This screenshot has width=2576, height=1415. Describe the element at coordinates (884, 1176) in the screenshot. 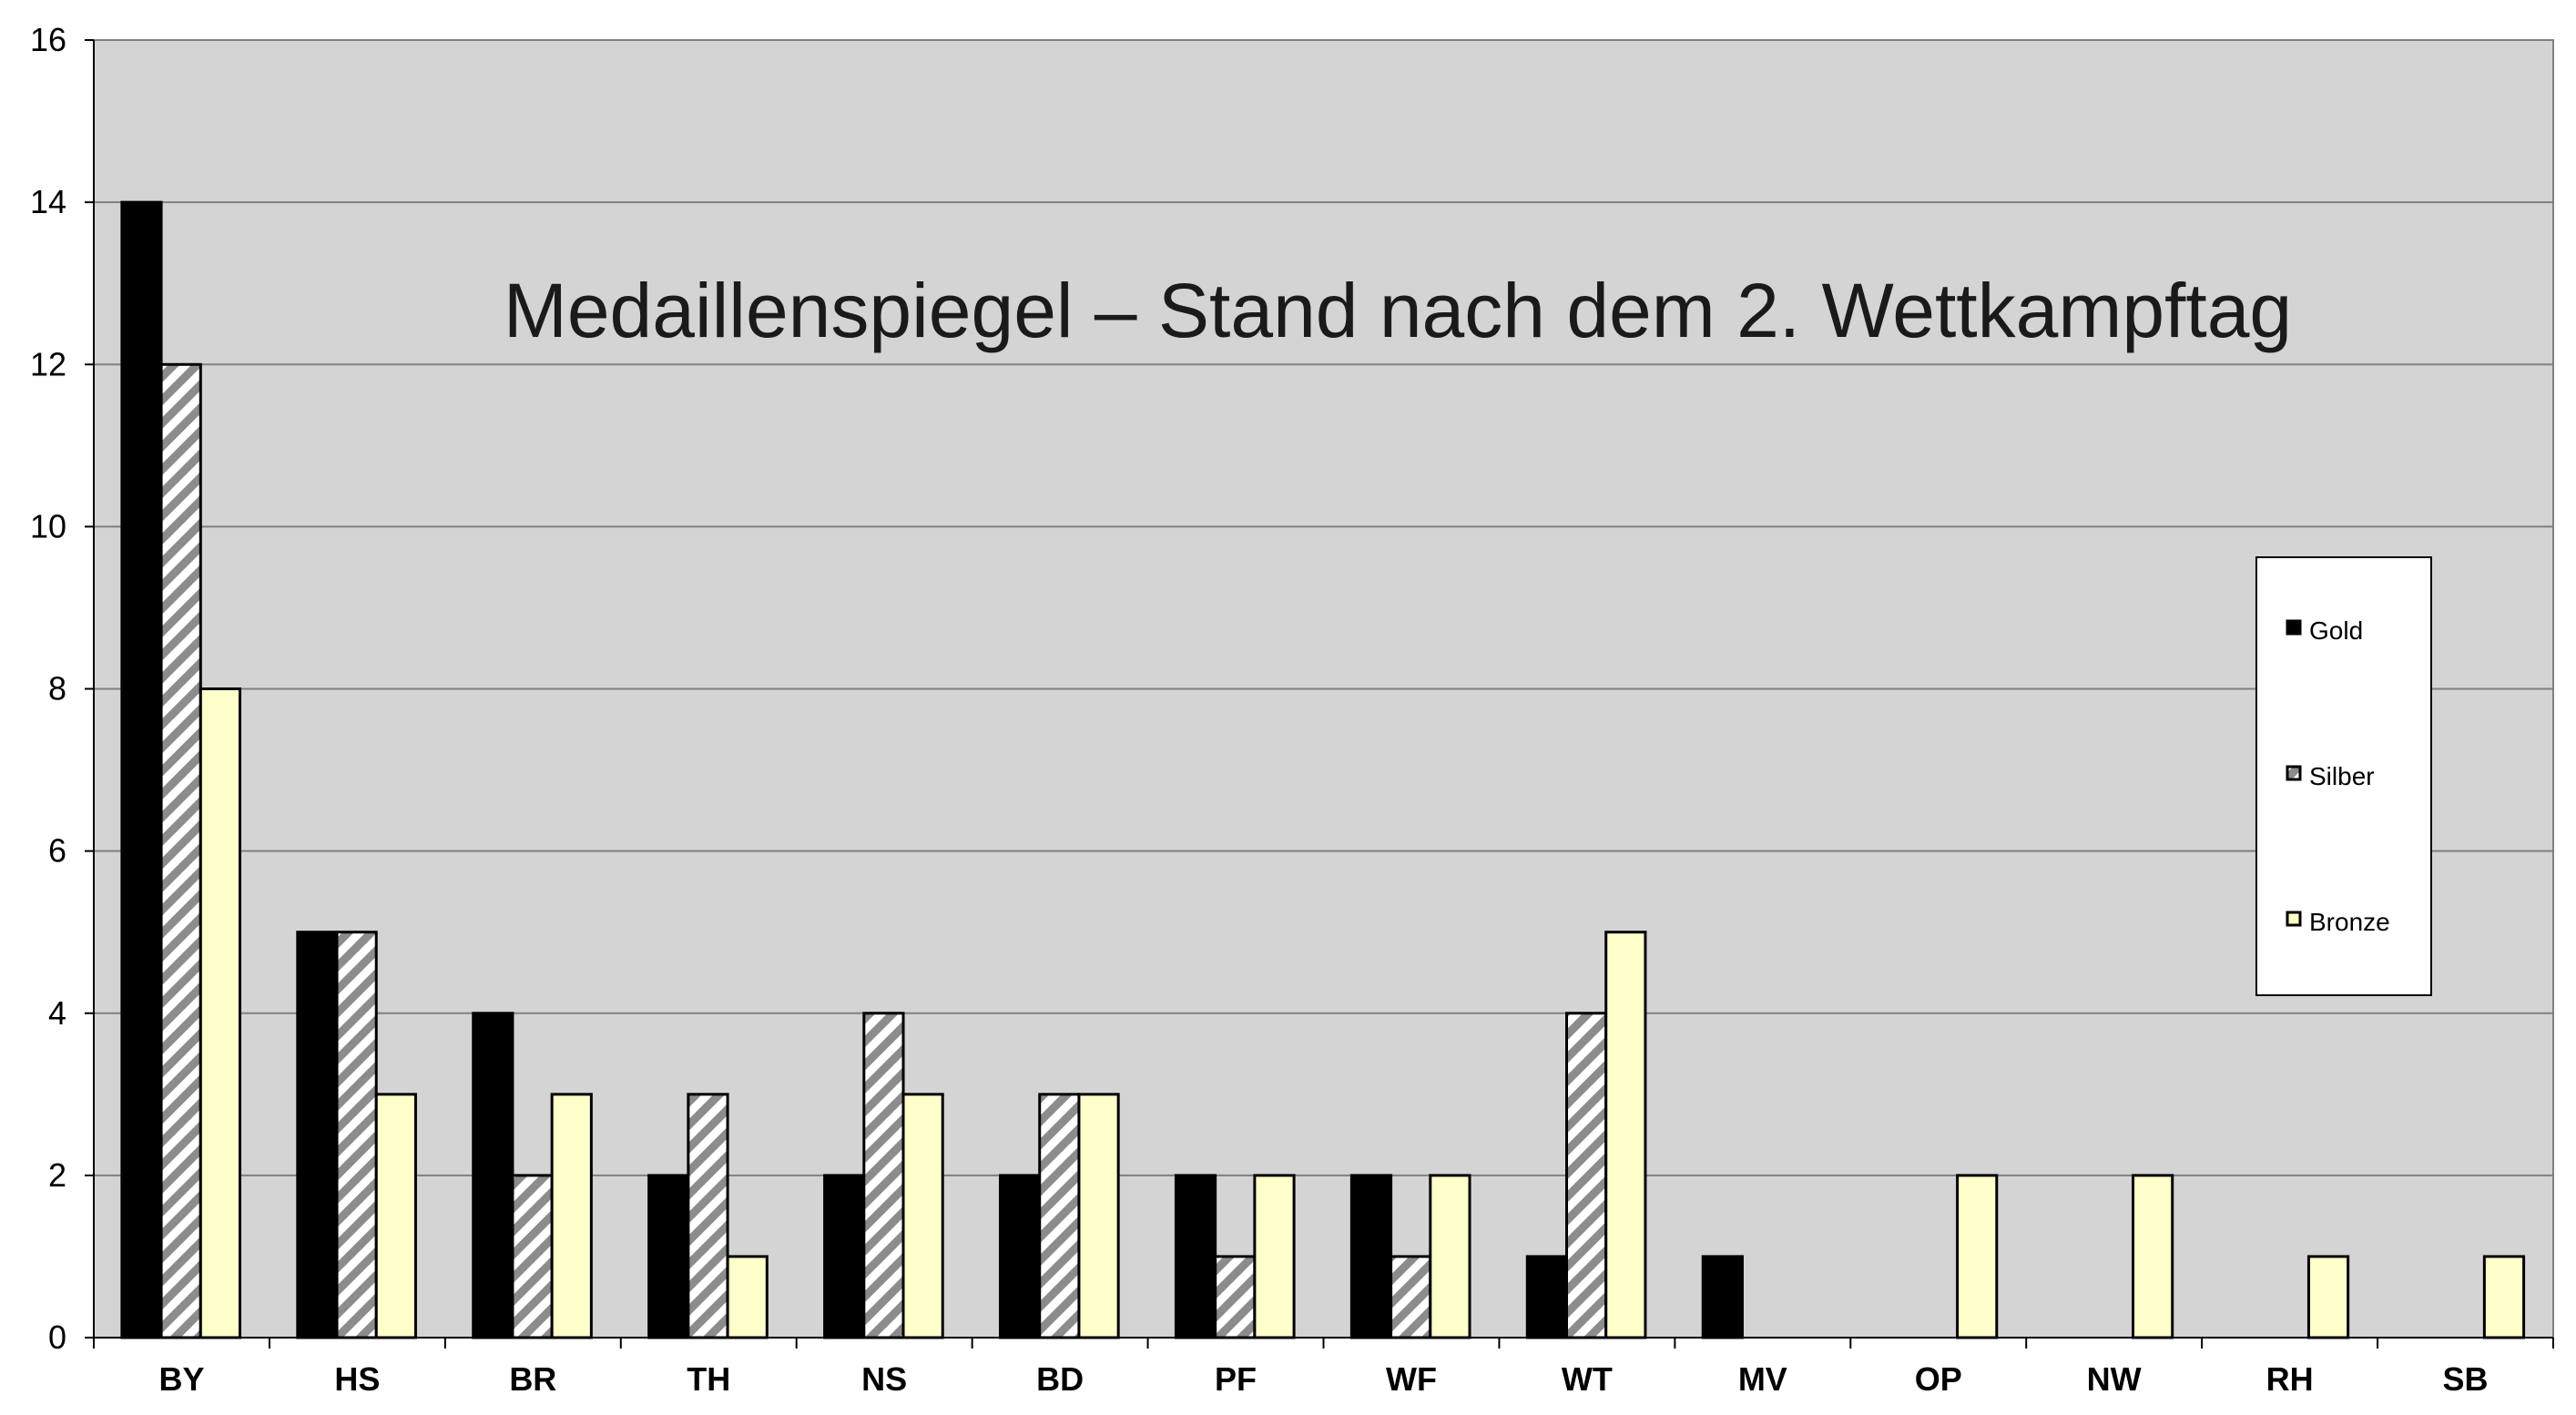

I see `bar-silber-ns` at that location.